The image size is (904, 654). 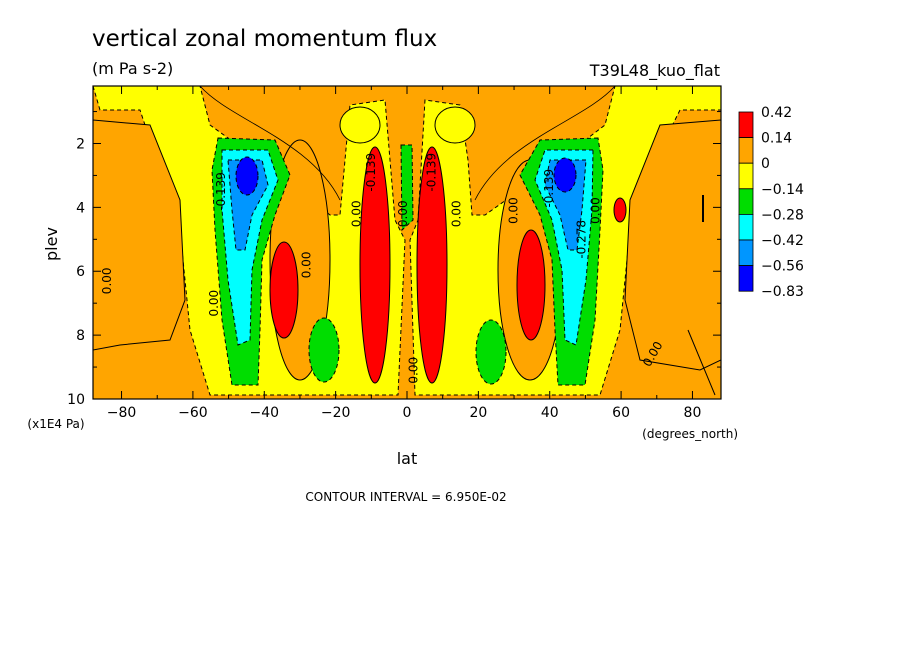 What do you see at coordinates (581, 239) in the screenshot?
I see `contour-label: -0.278` at bounding box center [581, 239].